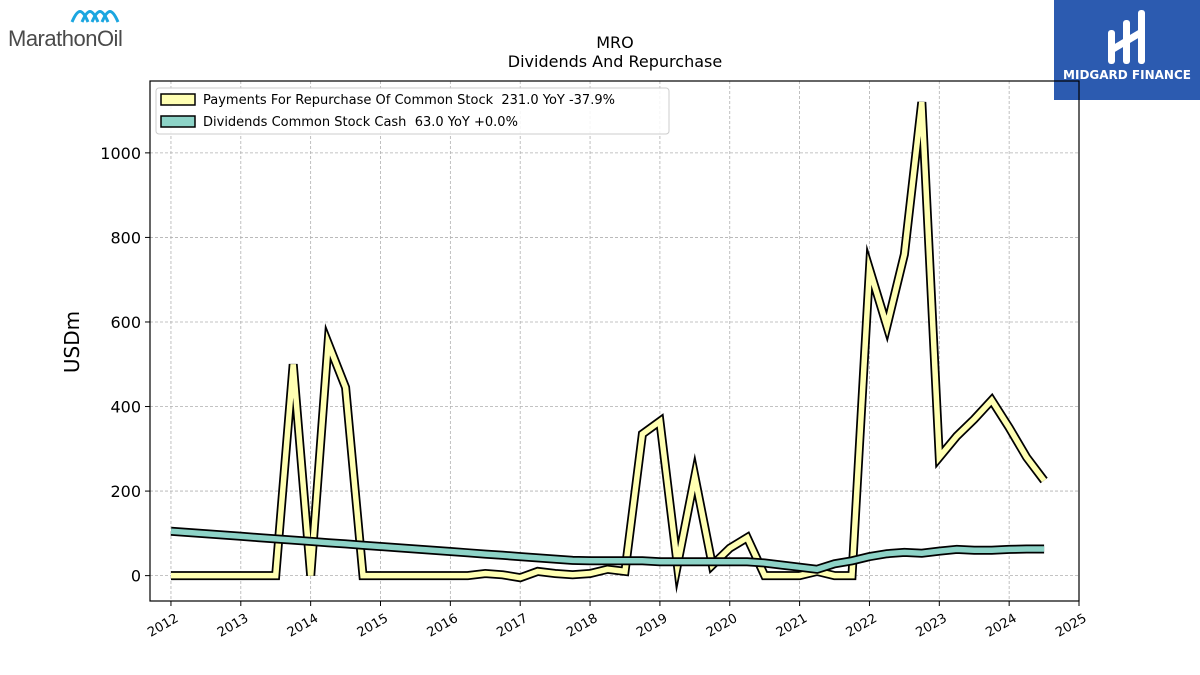  What do you see at coordinates (125, 322) in the screenshot?
I see `y-tick-label: 600` at bounding box center [125, 322].